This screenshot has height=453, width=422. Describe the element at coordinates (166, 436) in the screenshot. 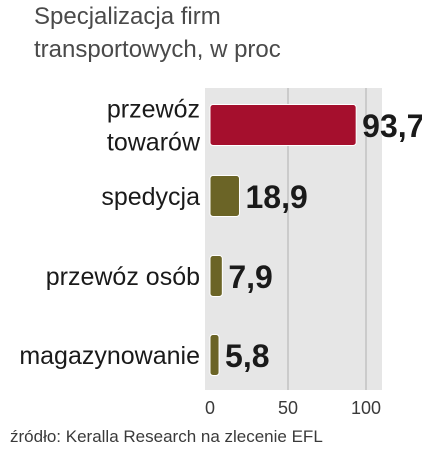

I see `source-note: źródło: Keralla Research na zlecenie EFL` at that location.